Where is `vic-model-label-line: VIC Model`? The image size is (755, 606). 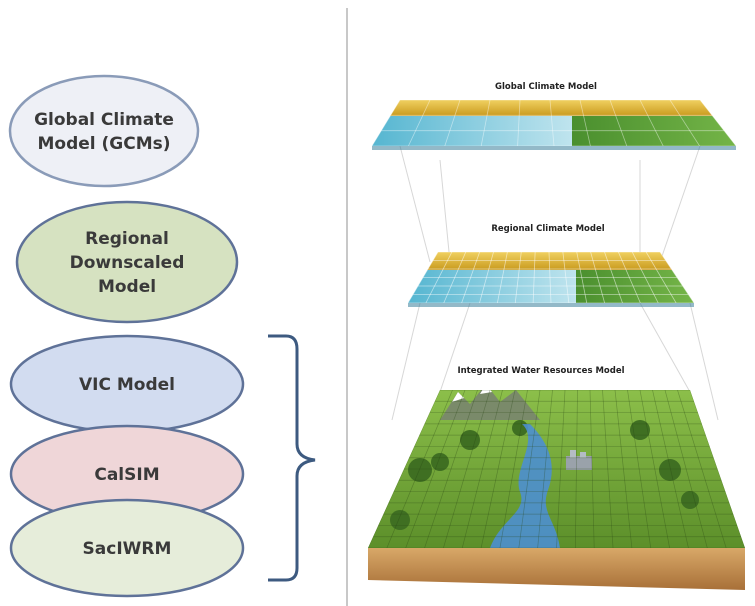 vic-model-label-line: VIC Model is located at coordinates (127, 385).